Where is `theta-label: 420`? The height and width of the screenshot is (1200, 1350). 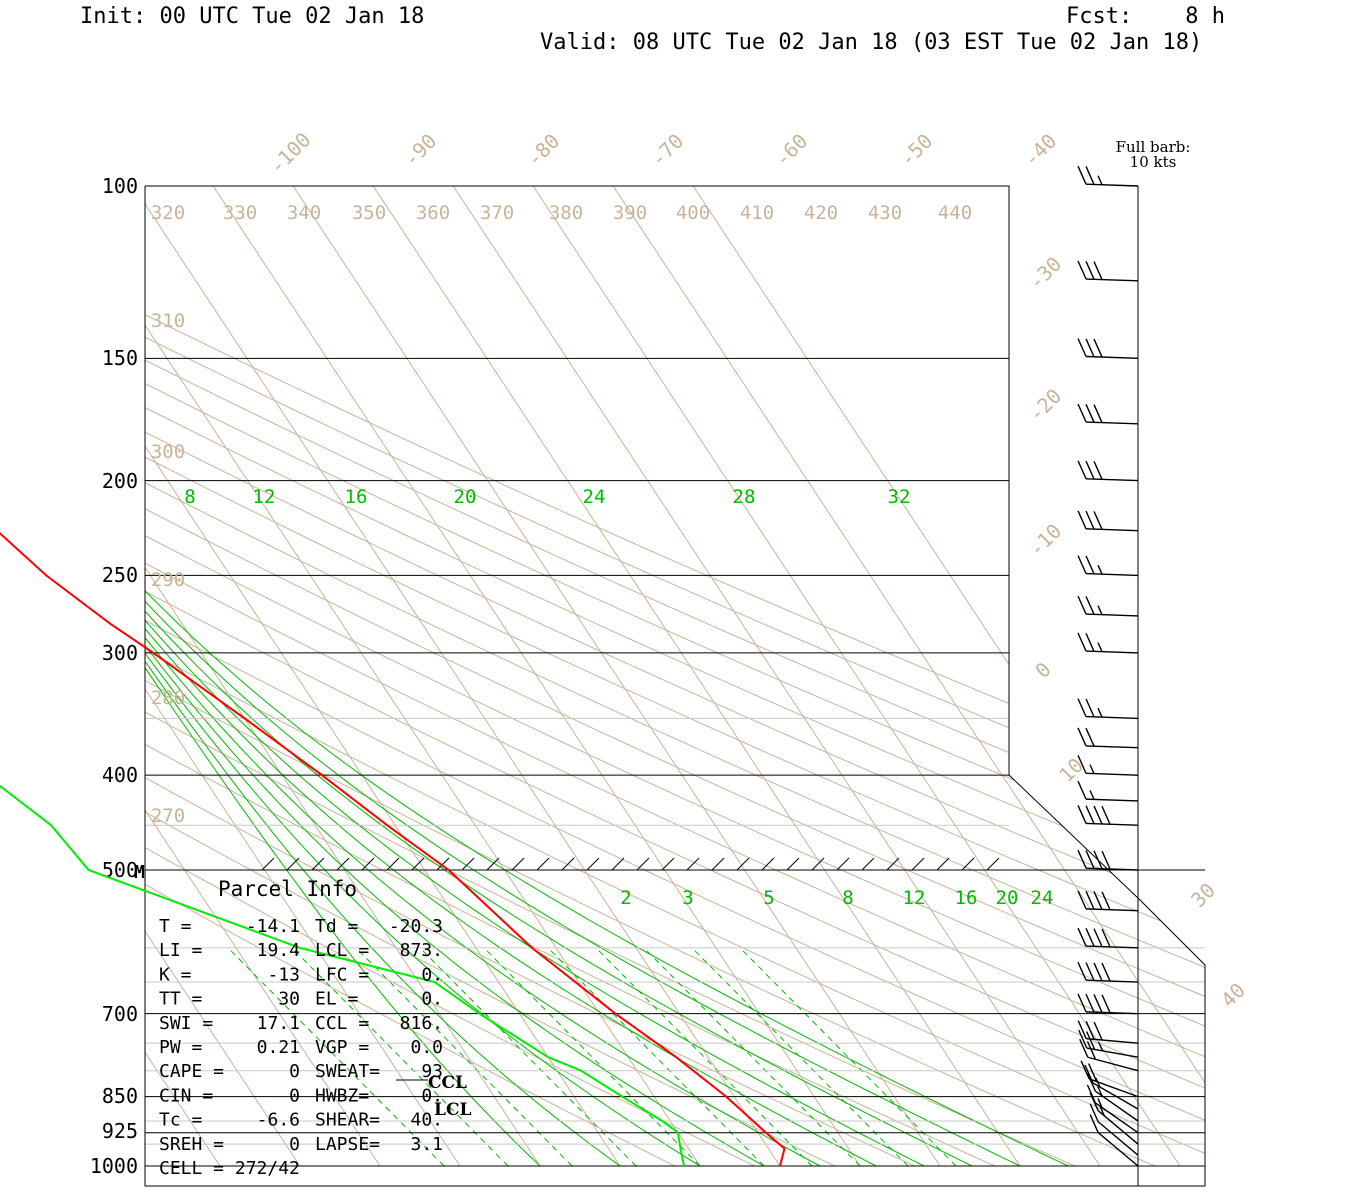
theta-label: 420 is located at coordinates (821, 213).